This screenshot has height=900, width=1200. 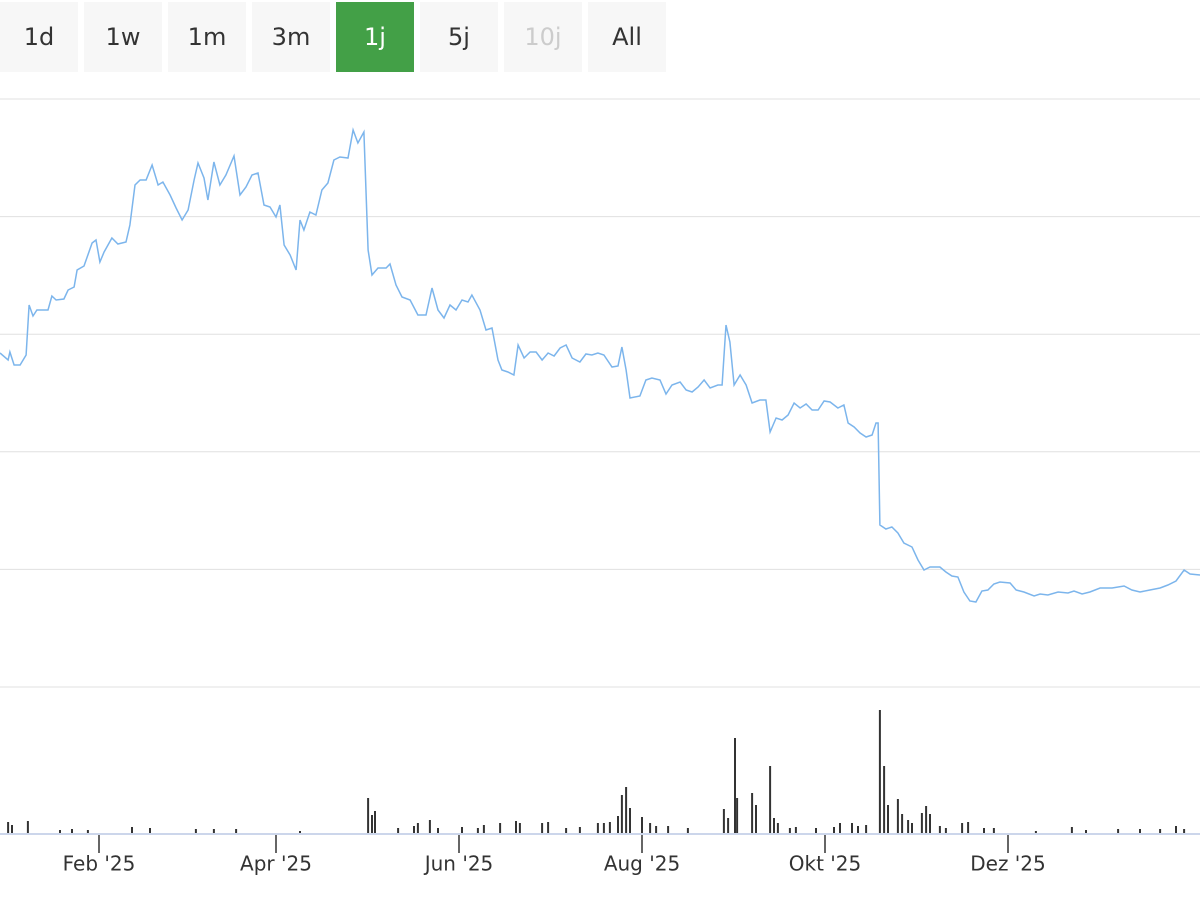 I want to click on range-button: 10j, so click(x=543, y=37).